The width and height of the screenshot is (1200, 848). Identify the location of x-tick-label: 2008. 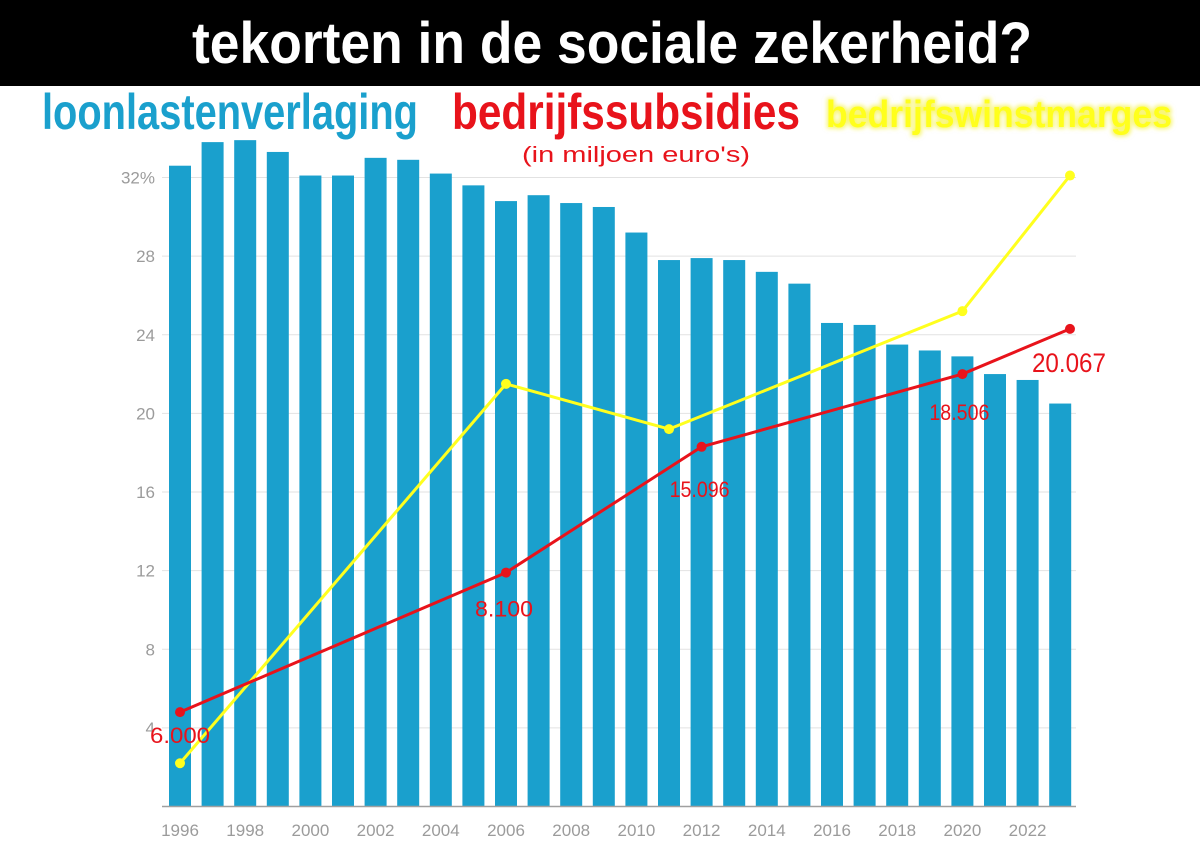
(571, 830).